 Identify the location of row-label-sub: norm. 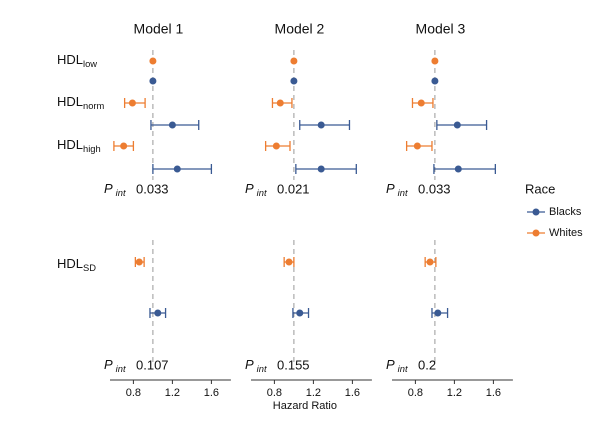
(94, 106).